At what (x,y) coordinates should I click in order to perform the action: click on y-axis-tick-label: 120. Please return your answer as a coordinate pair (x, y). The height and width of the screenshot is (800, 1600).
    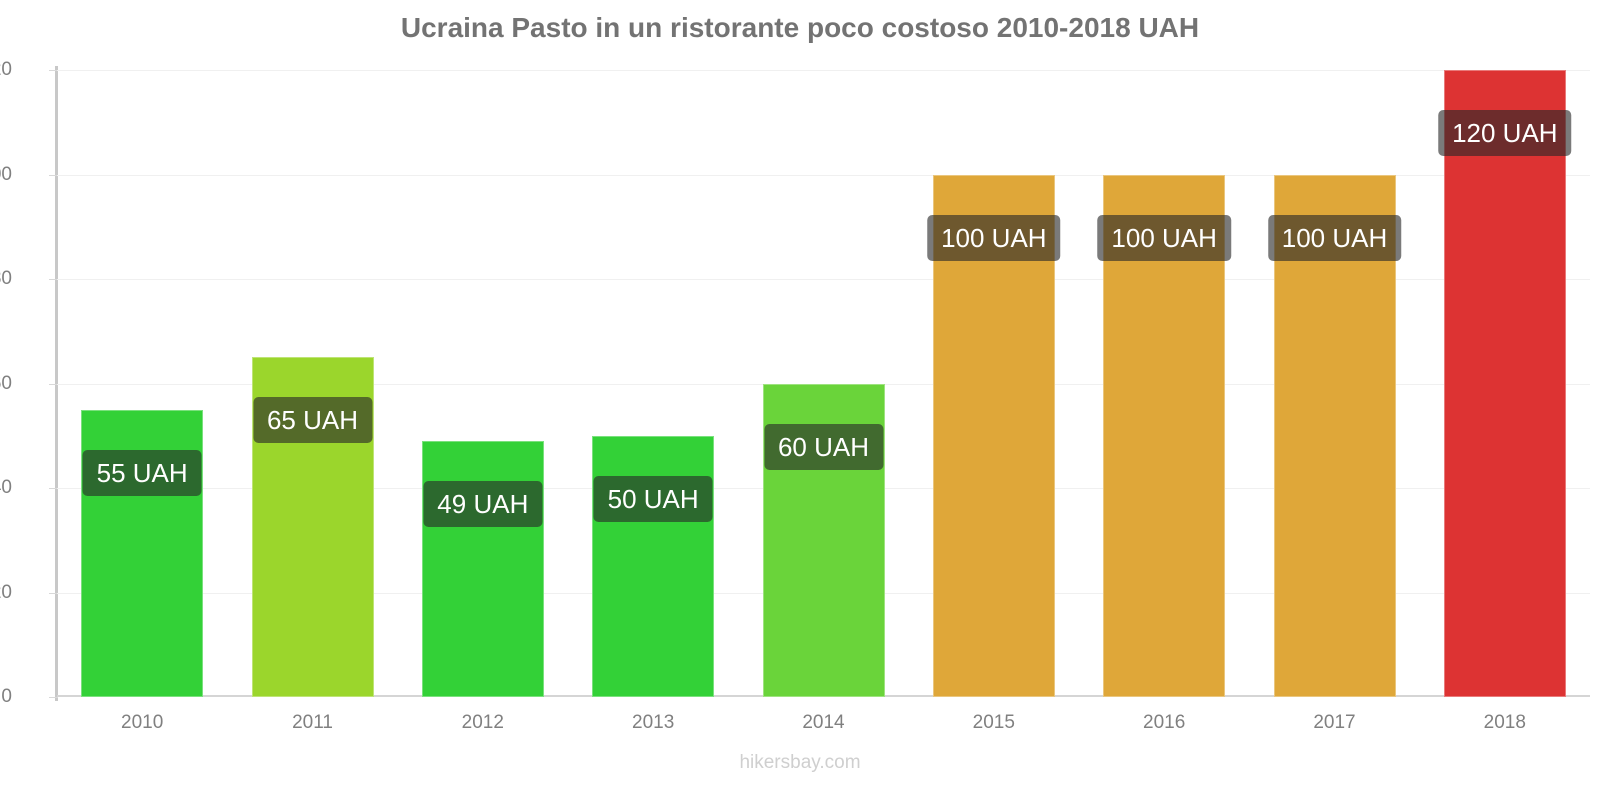
    Looking at the image, I should click on (6, 69).